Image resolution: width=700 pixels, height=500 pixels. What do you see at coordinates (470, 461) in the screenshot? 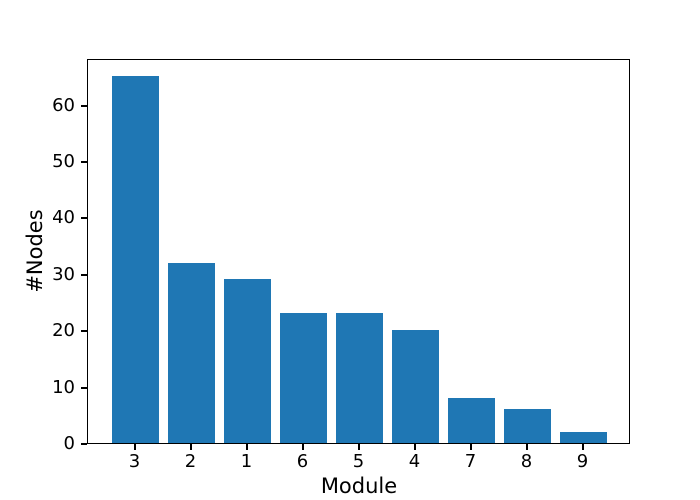
I see `x-tick-label: 7` at bounding box center [470, 461].